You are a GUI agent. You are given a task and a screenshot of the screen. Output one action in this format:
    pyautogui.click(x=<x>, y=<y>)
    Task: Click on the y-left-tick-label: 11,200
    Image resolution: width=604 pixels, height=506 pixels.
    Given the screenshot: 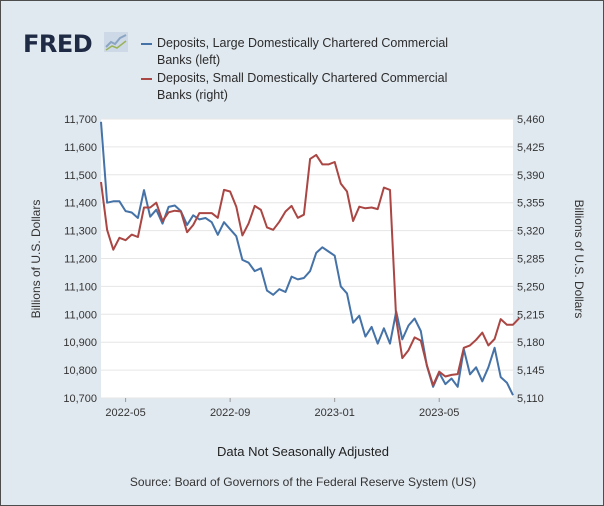 What is the action you would take?
    pyautogui.click(x=80, y=260)
    